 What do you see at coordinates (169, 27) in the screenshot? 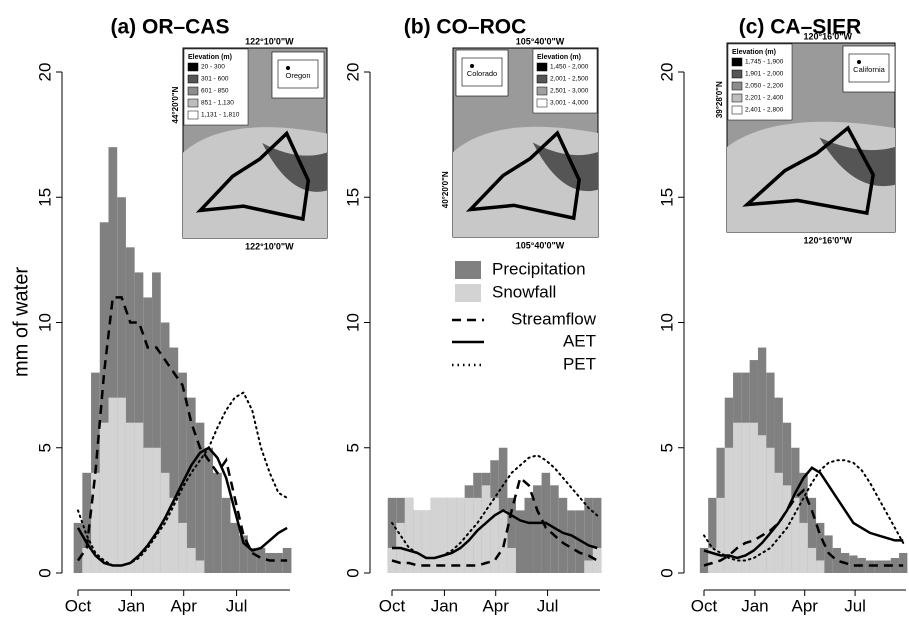
I see `panel-title: (a) OR–CAS` at bounding box center [169, 27].